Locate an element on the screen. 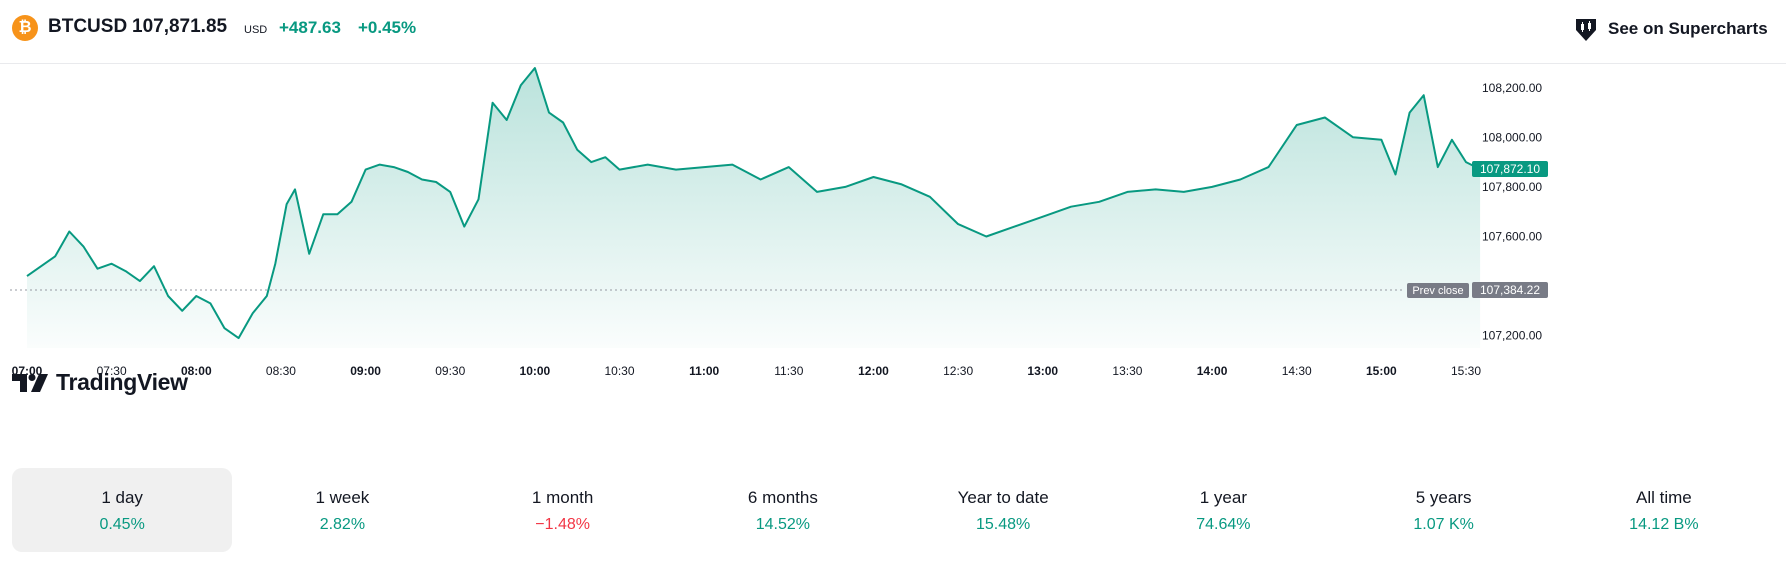  prev-close-value-tag is located at coordinates (1510, 289).